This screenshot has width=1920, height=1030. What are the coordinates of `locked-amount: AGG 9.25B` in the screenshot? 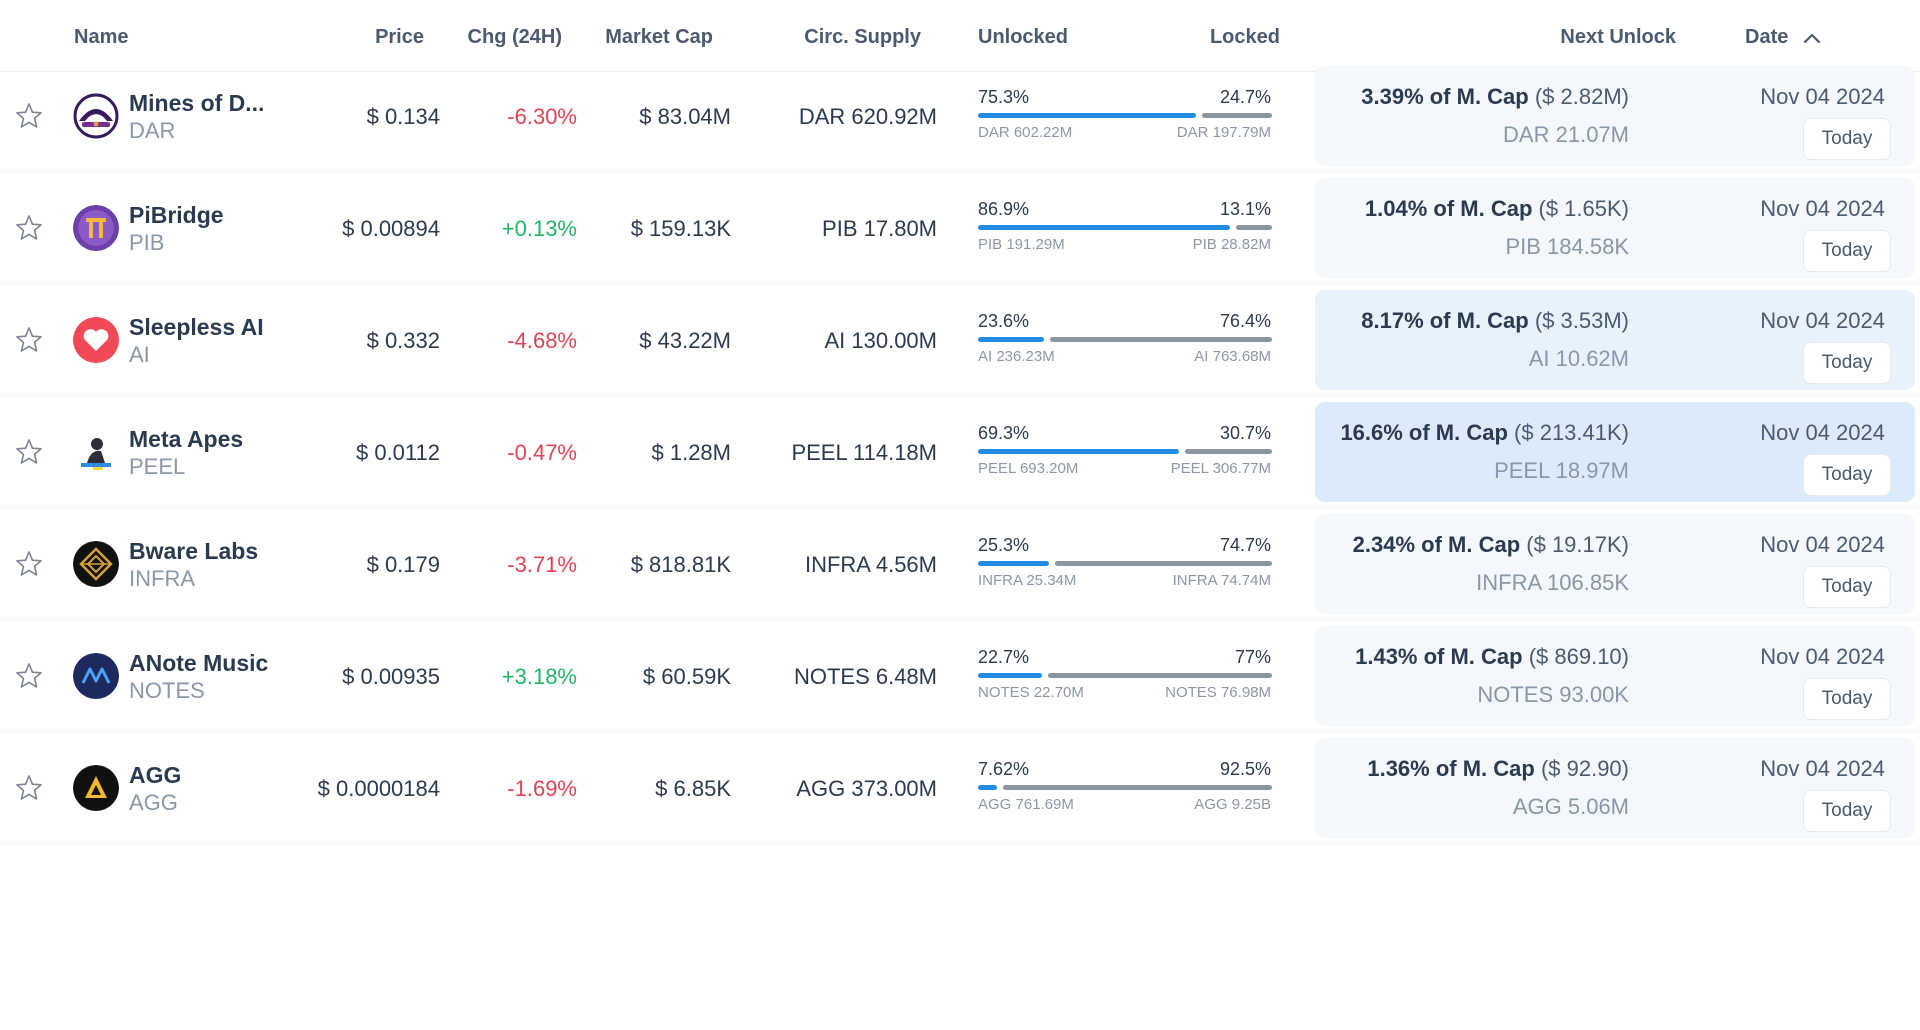 It's located at (1232, 804).